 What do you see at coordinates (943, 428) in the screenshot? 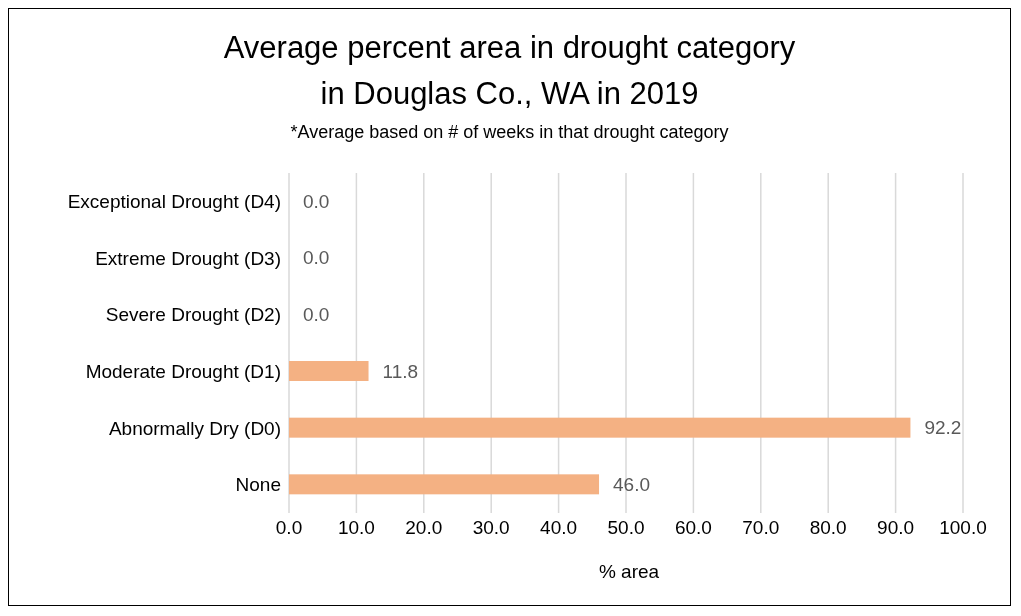
I see `data-label: 92.2` at bounding box center [943, 428].